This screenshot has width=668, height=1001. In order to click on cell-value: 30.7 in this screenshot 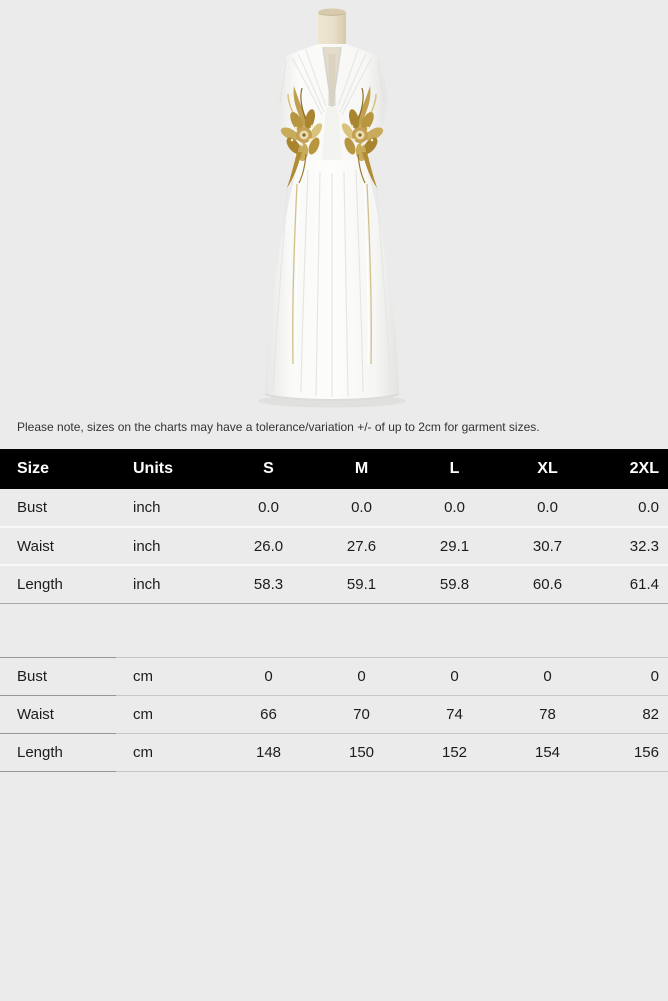, I will do `click(547, 545)`.